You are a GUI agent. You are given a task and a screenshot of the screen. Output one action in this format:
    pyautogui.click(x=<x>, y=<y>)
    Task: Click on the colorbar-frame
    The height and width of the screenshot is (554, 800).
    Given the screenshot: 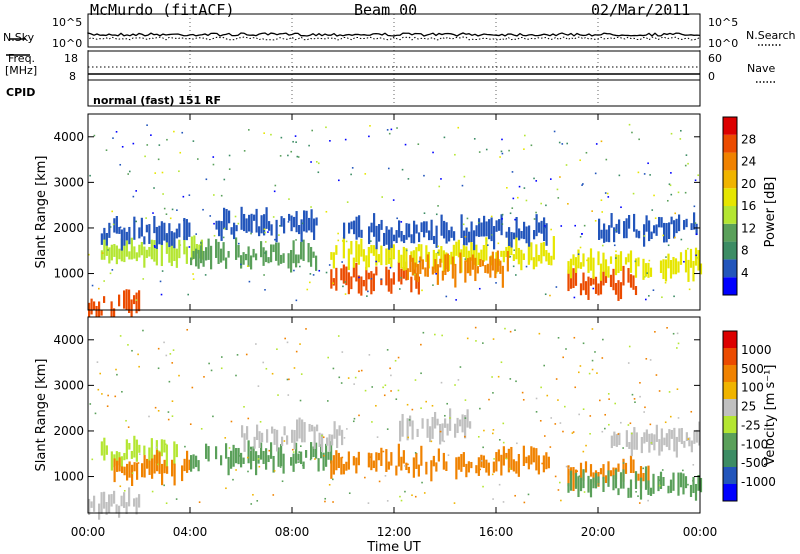 What is the action you would take?
    pyautogui.click(x=730, y=206)
    